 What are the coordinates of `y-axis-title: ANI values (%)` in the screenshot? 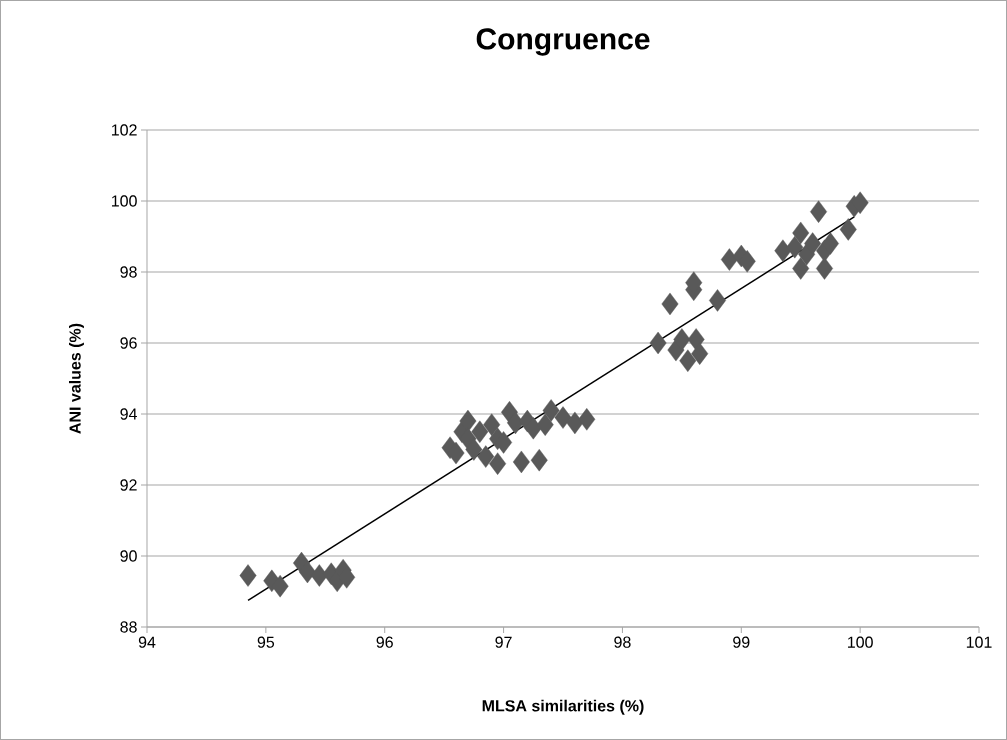 It's located at (76, 378).